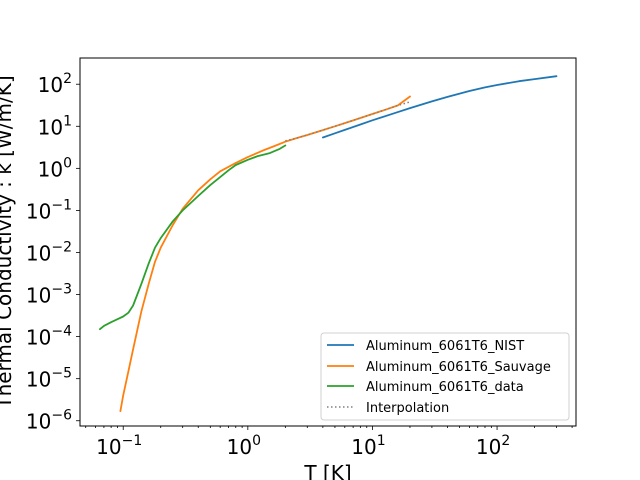 This screenshot has width=640, height=480. I want to click on x-tick-exponent-3: 2, so click(505, 441).